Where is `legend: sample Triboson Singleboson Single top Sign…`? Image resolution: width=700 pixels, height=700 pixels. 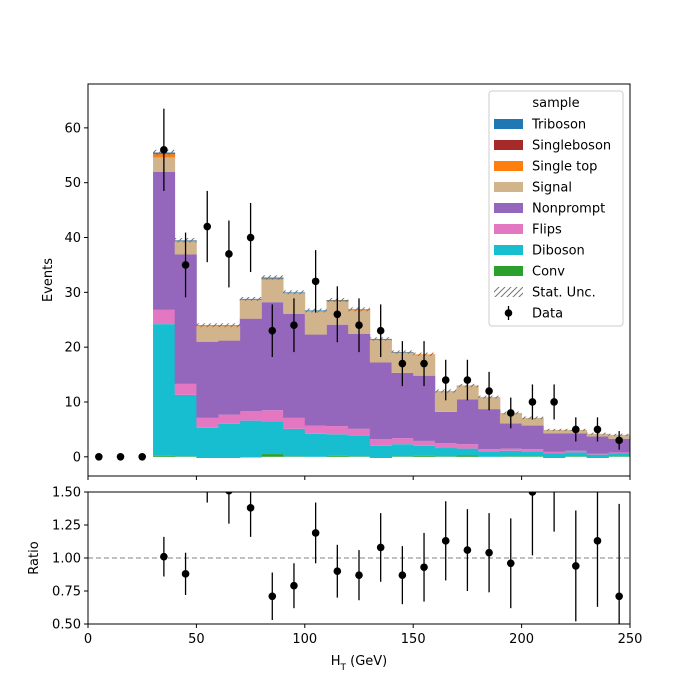 legend: sample Triboson Singleboson Single top Sign… is located at coordinates (556, 208).